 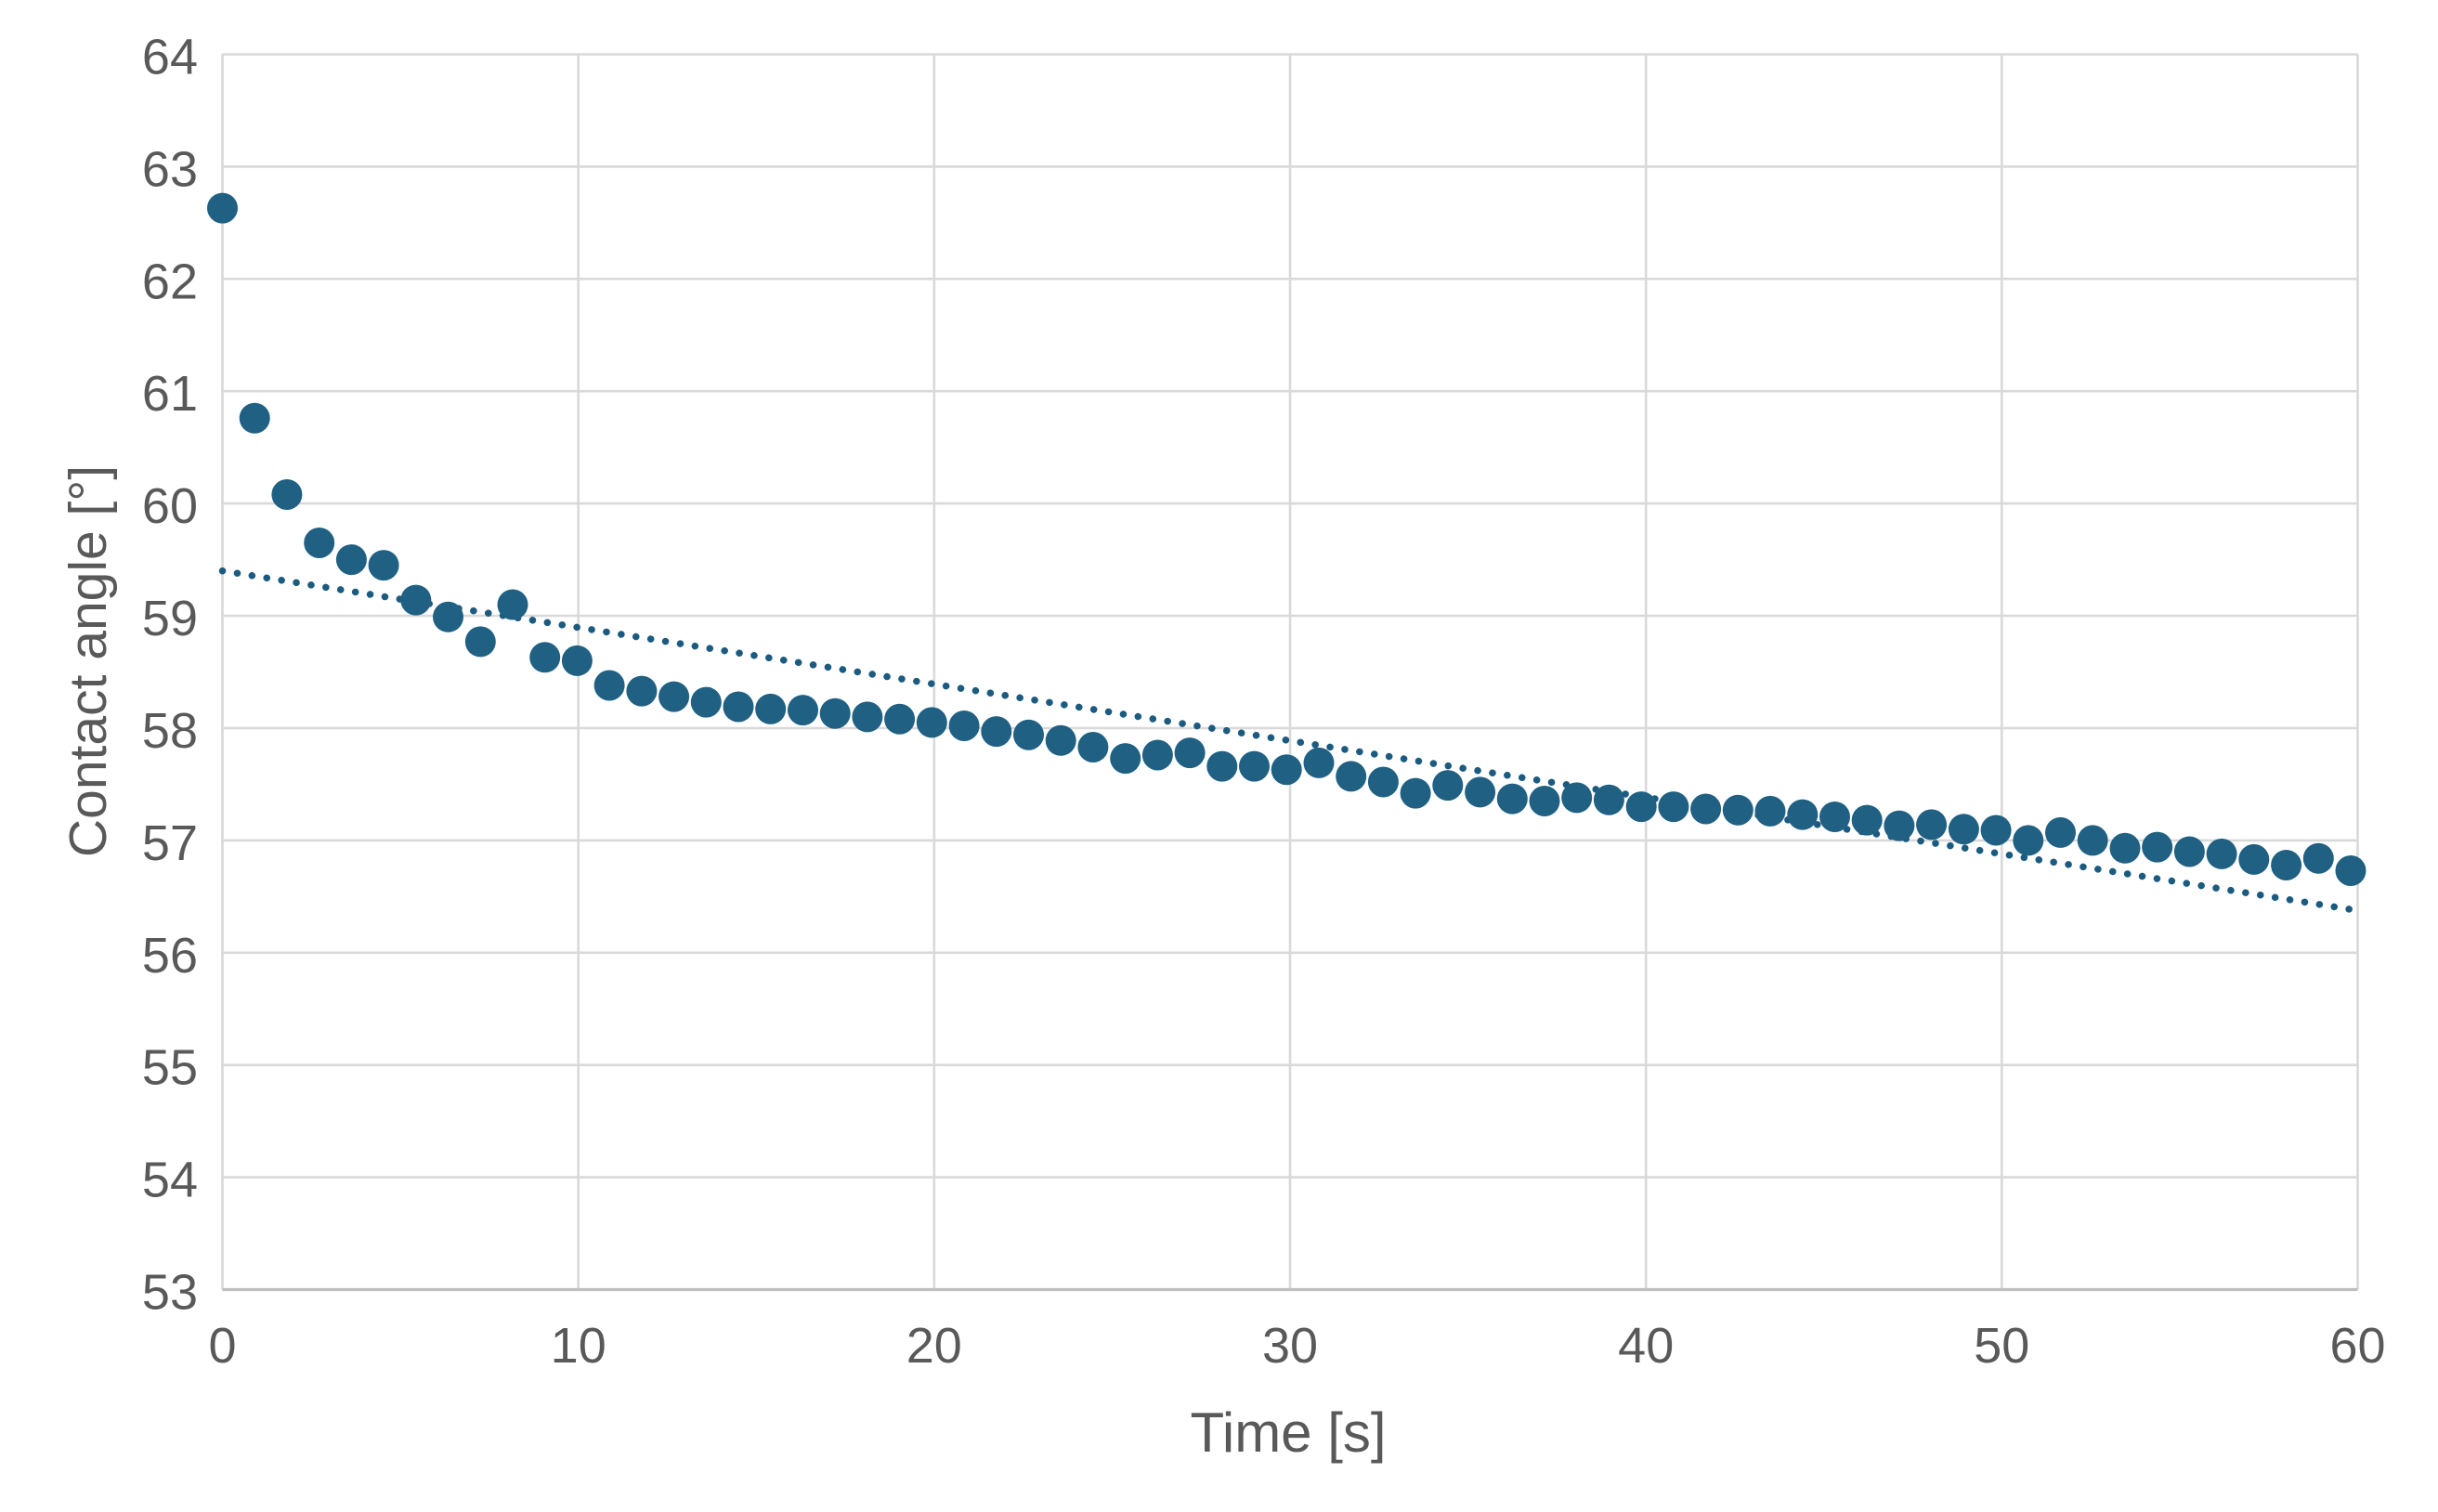 What do you see at coordinates (170, 281) in the screenshot?
I see `svg-text: 62` at bounding box center [170, 281].